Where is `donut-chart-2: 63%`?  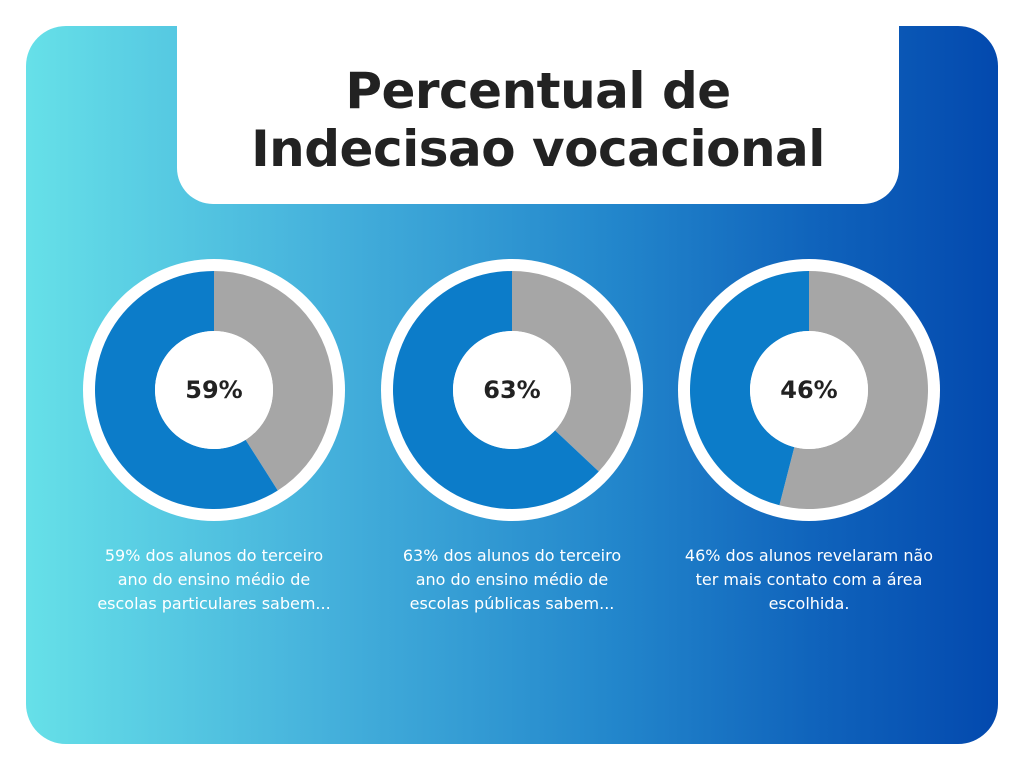 donut-chart-2: 63% is located at coordinates (512, 390).